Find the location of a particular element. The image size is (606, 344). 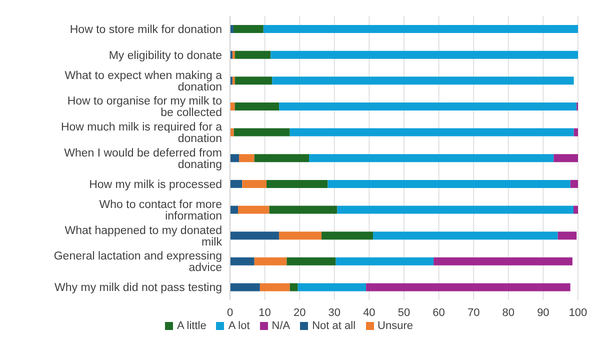

x-tick-label: 30 is located at coordinates (334, 312).